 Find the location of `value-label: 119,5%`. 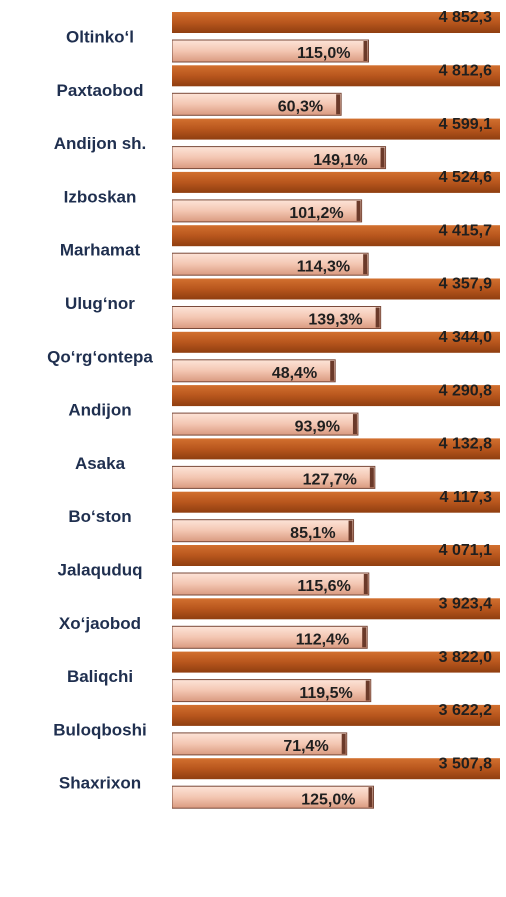

value-label: 119,5% is located at coordinates (325, 693).